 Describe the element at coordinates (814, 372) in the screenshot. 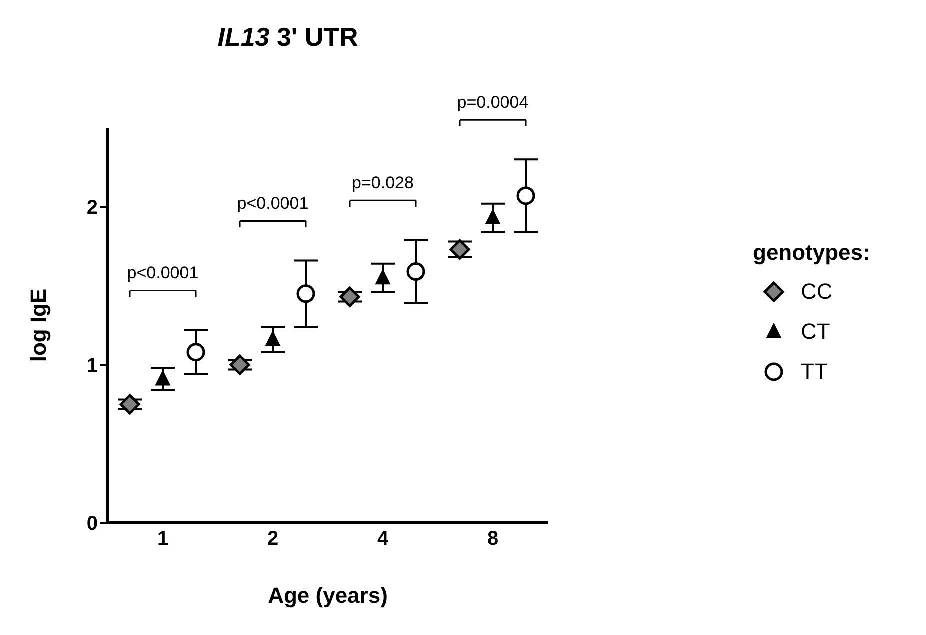

I see `legend-label: TT` at that location.